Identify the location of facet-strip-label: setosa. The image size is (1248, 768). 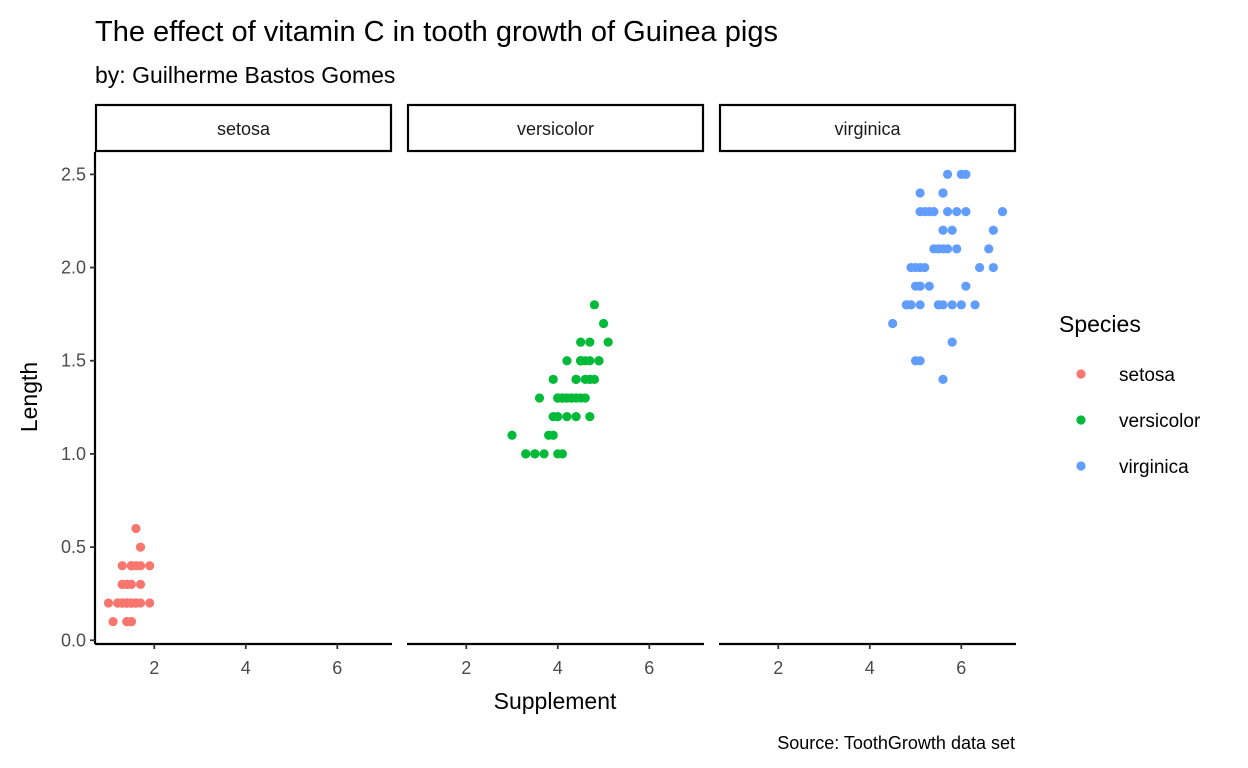
(244, 129).